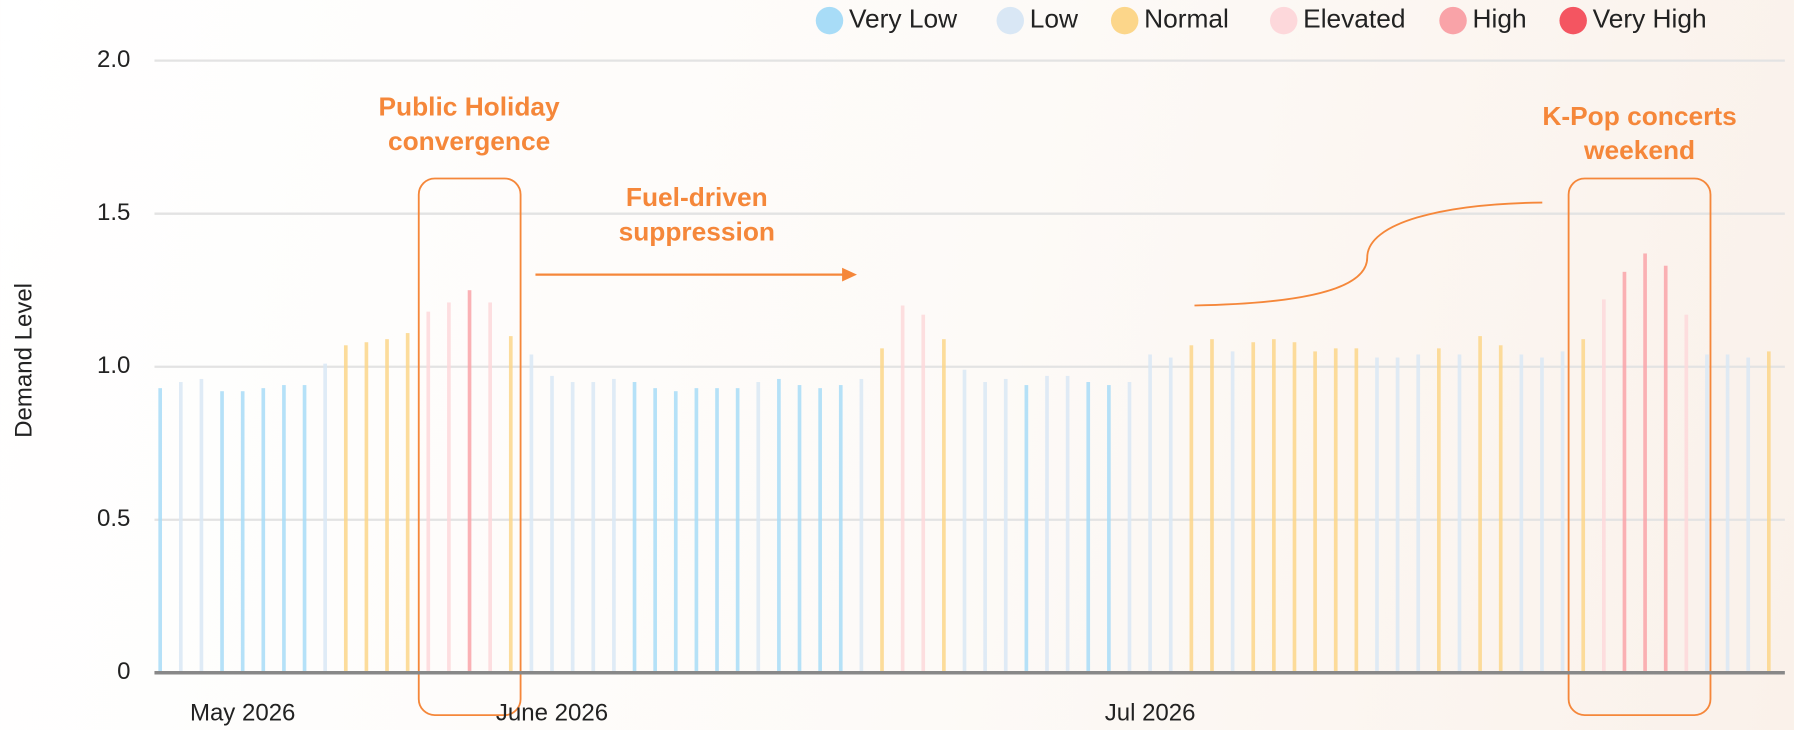  I want to click on annotation: suppression, so click(697, 231).